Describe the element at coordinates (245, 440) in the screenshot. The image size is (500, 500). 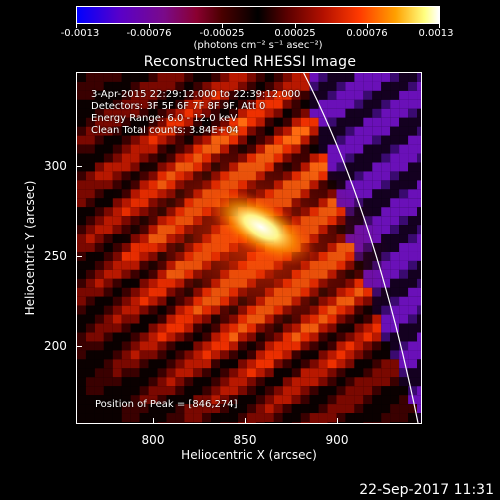
I see `x-tick-label: 850` at that location.